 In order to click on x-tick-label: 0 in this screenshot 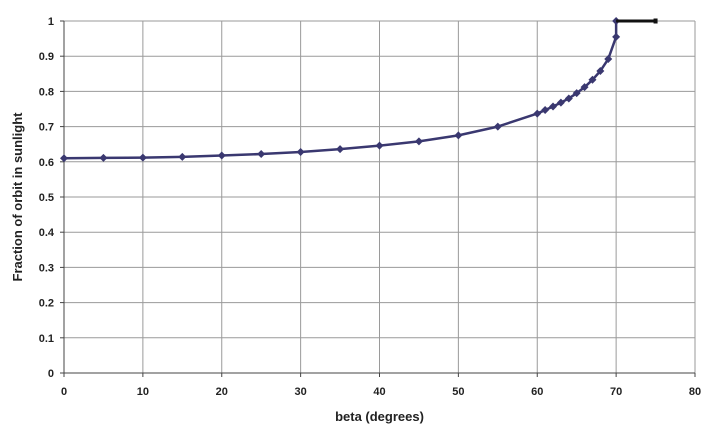, I will do `click(64, 392)`.